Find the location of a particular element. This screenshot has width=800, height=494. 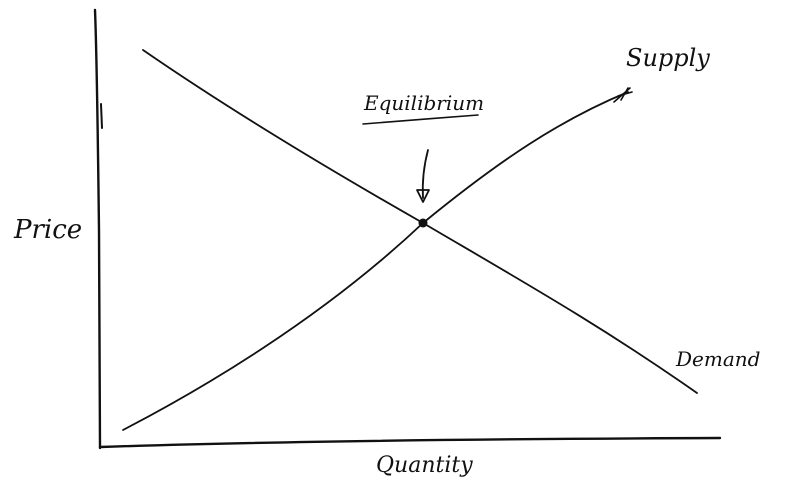

equilibrium-label: Equilibrium is located at coordinates (423, 103).